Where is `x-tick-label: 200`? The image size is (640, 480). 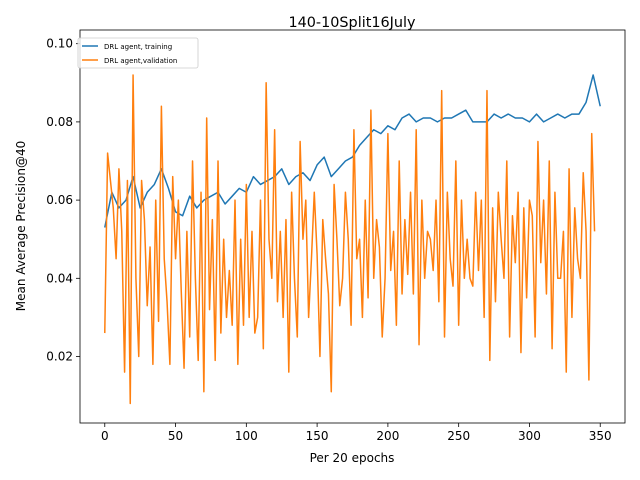 x-tick-label: 200 is located at coordinates (387, 436).